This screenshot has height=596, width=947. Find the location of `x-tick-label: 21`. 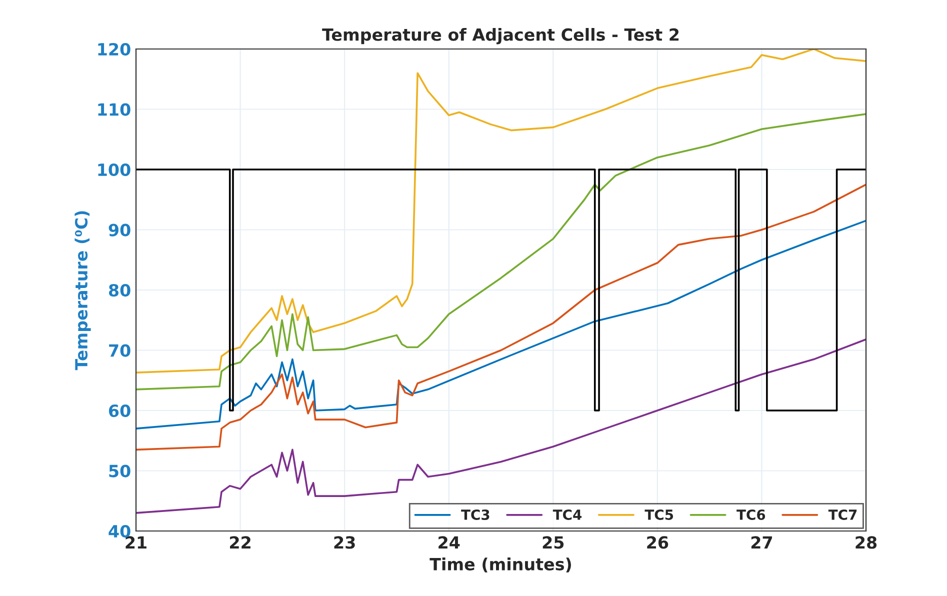

x-tick-label: 21 is located at coordinates (136, 542).